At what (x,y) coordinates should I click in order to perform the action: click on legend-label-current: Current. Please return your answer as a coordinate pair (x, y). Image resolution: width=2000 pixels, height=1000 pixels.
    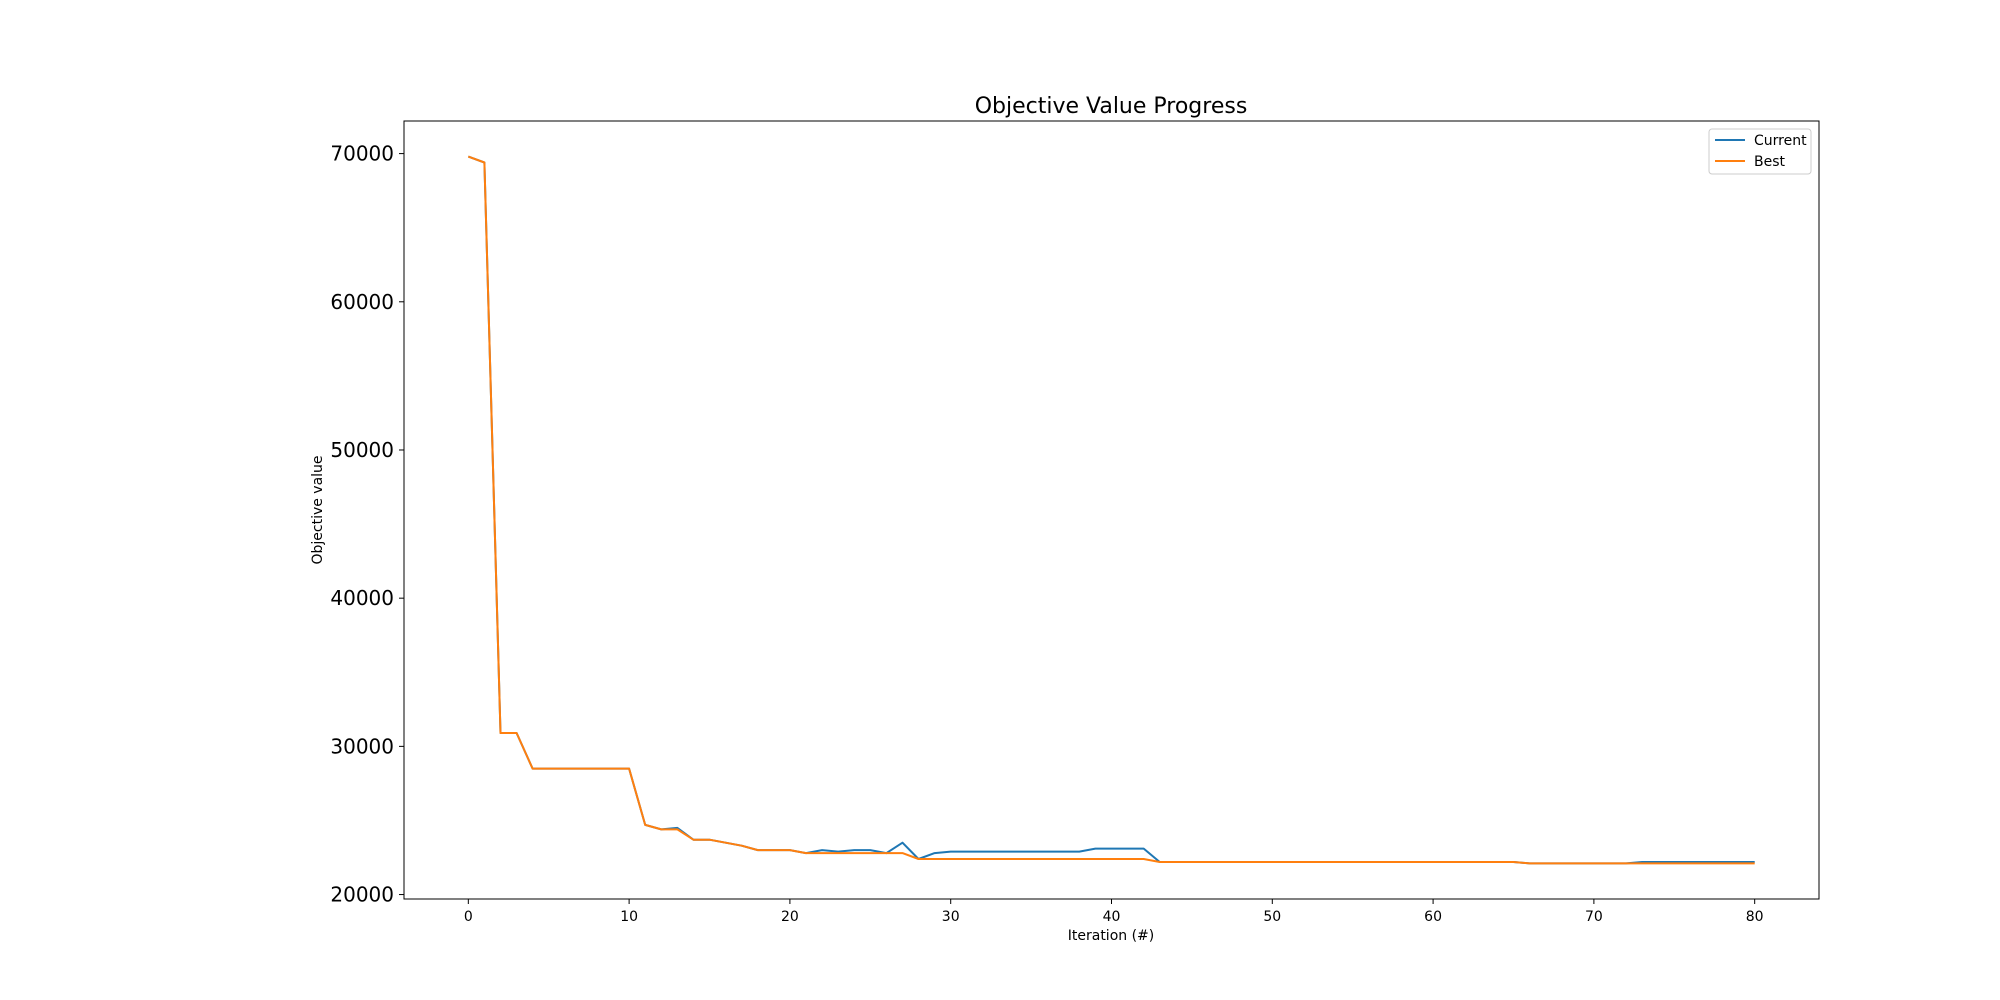
    Looking at the image, I should click on (1780, 141).